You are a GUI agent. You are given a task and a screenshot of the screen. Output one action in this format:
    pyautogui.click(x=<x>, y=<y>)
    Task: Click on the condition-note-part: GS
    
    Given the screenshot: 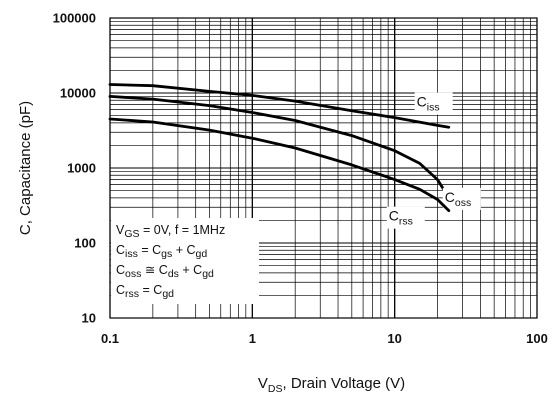 What is the action you would take?
    pyautogui.click(x=131, y=234)
    